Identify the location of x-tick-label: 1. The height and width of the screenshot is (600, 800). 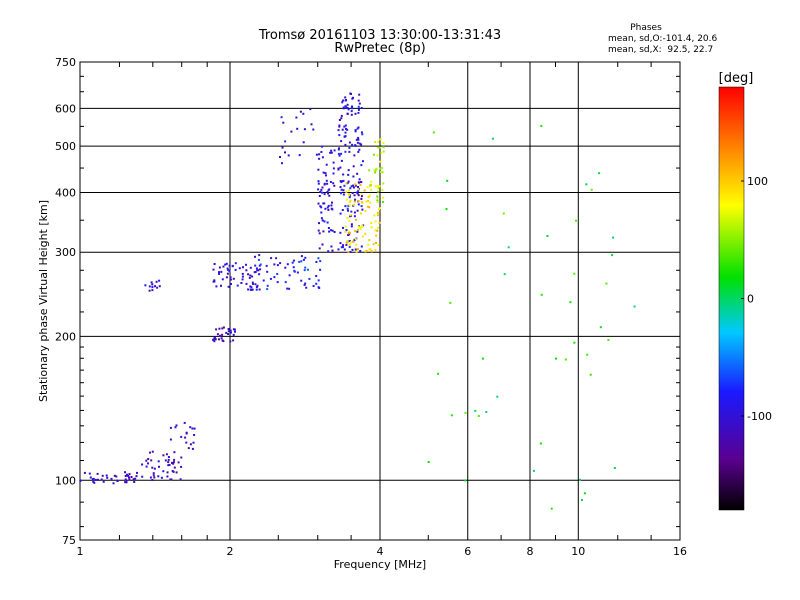
(80, 551).